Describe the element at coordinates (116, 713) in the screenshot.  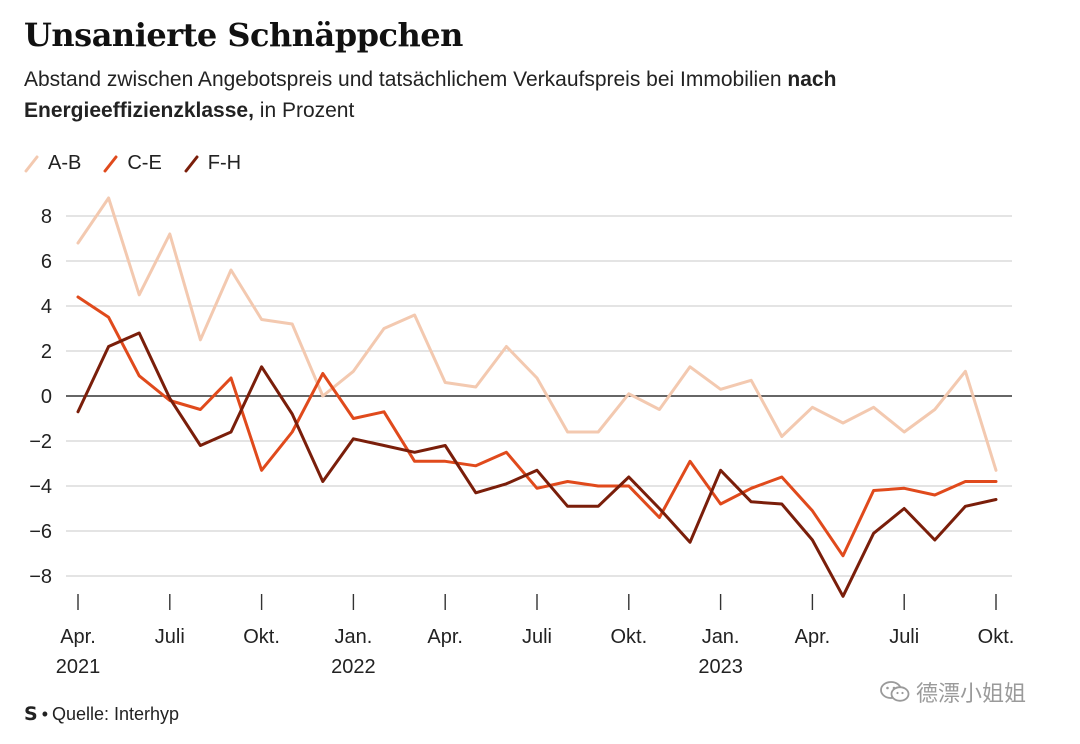
I see `source-label: Quelle: Interhyp` at that location.